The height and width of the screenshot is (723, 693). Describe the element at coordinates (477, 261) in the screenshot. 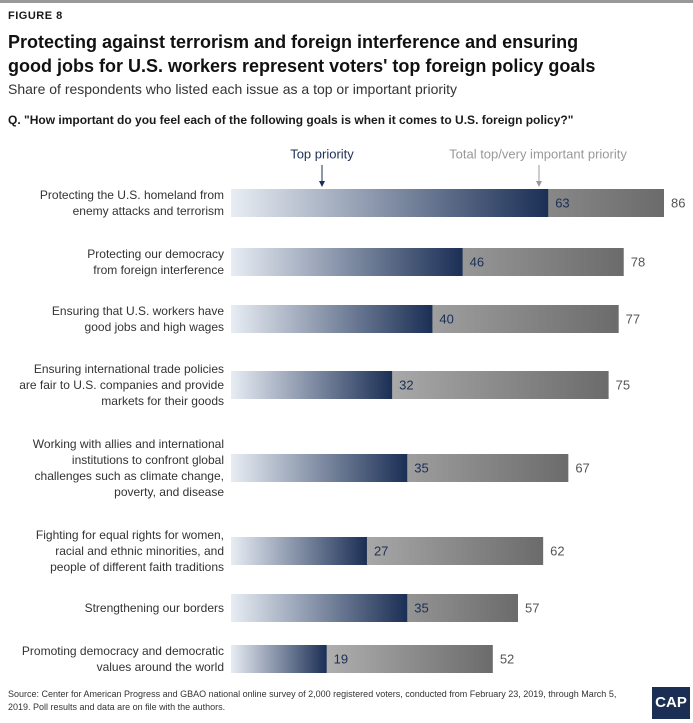

I see `value-label: 46` at that location.